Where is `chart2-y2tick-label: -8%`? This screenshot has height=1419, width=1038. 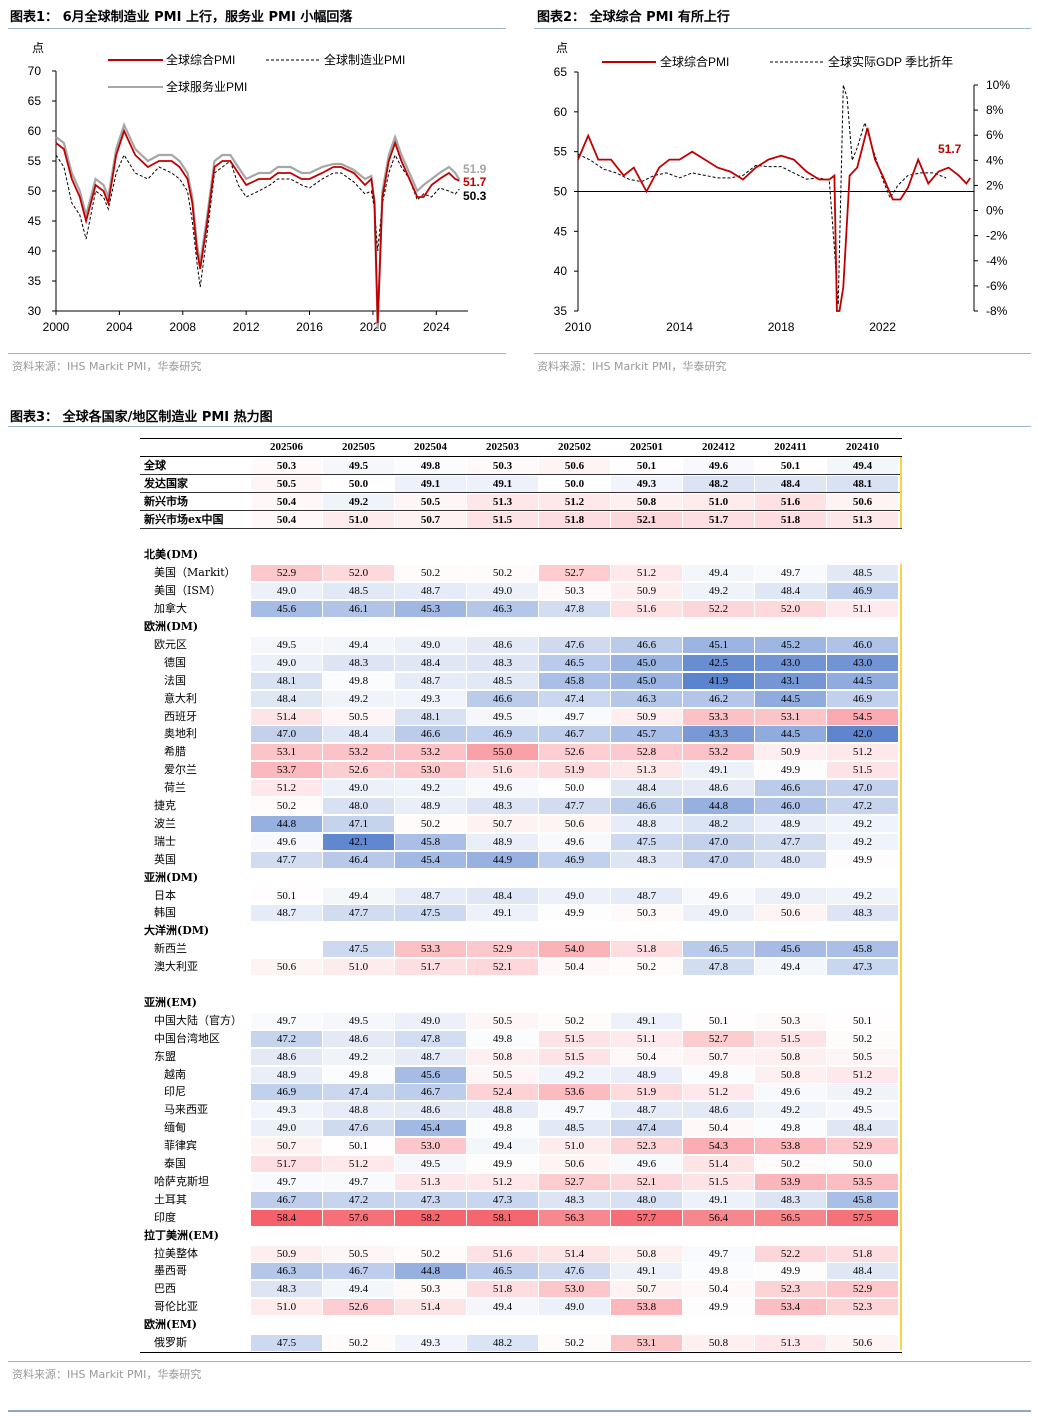
chart2-y2tick-label: -8% is located at coordinates (997, 311).